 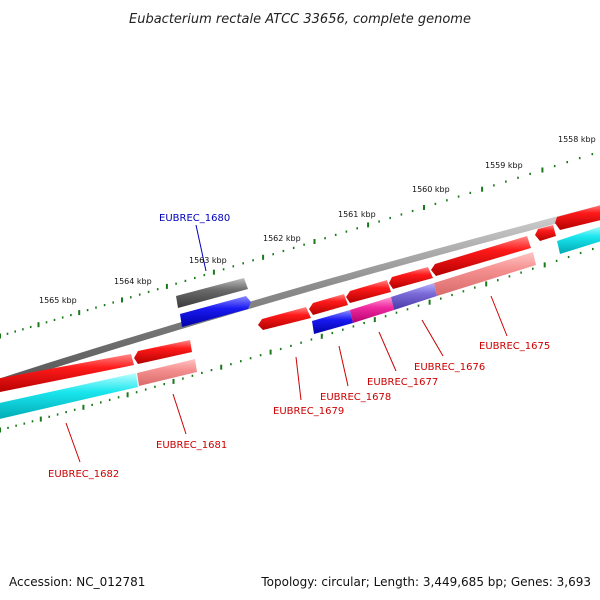 What do you see at coordinates (208, 260) in the screenshot?
I see `kbp-label: 1563 kbp` at bounding box center [208, 260].